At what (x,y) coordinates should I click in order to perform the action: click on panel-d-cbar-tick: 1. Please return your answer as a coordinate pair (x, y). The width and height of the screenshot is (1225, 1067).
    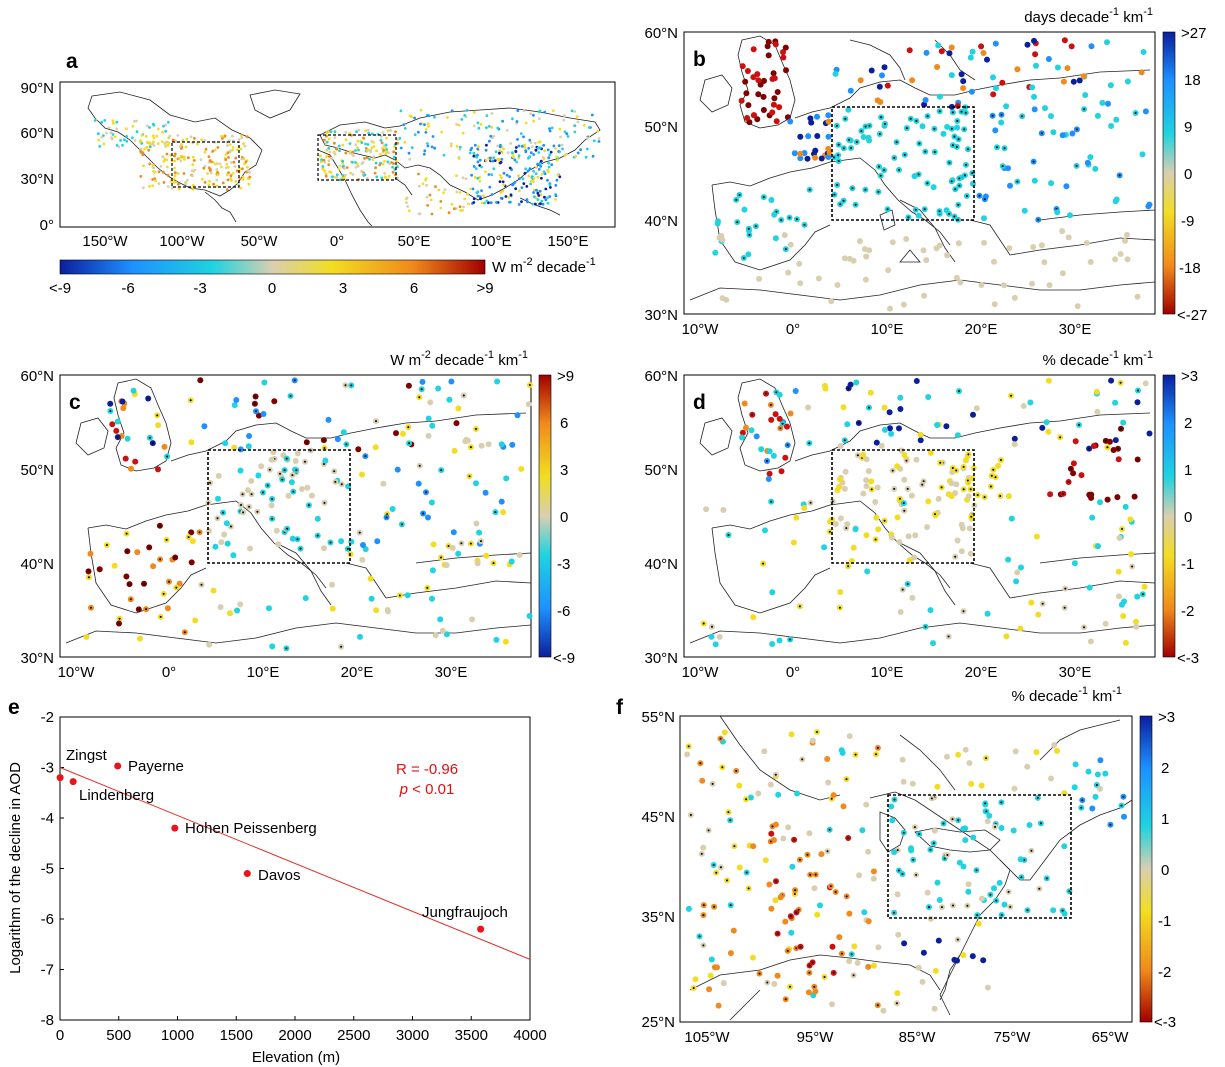
    Looking at the image, I should click on (1188, 470).